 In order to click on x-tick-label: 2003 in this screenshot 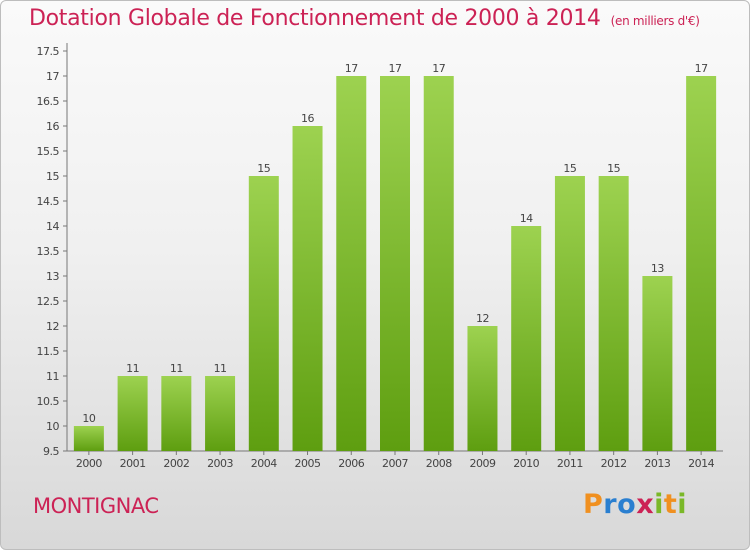, I will do `click(220, 463)`.